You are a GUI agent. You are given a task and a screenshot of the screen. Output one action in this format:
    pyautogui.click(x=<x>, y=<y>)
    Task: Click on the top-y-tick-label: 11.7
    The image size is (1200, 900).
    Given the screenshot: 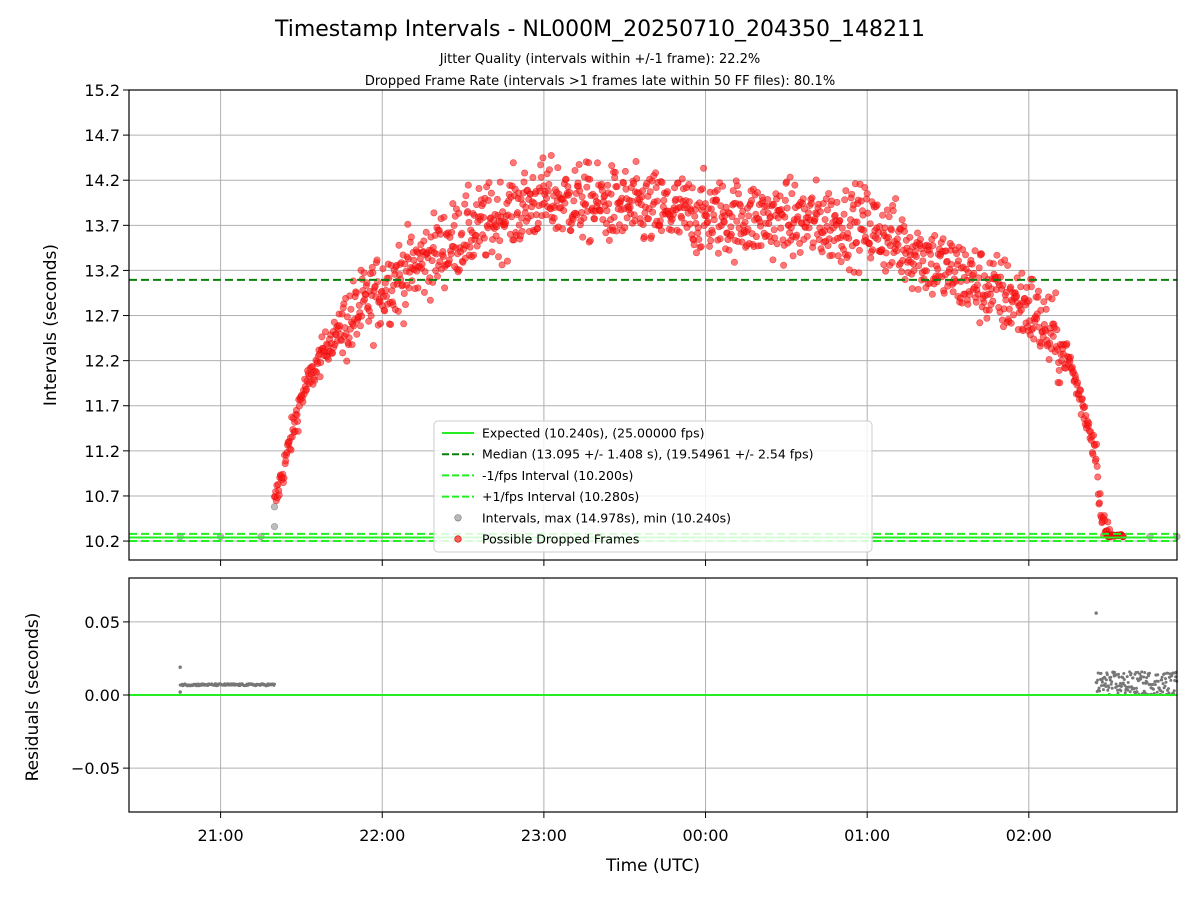 What is the action you would take?
    pyautogui.click(x=102, y=406)
    